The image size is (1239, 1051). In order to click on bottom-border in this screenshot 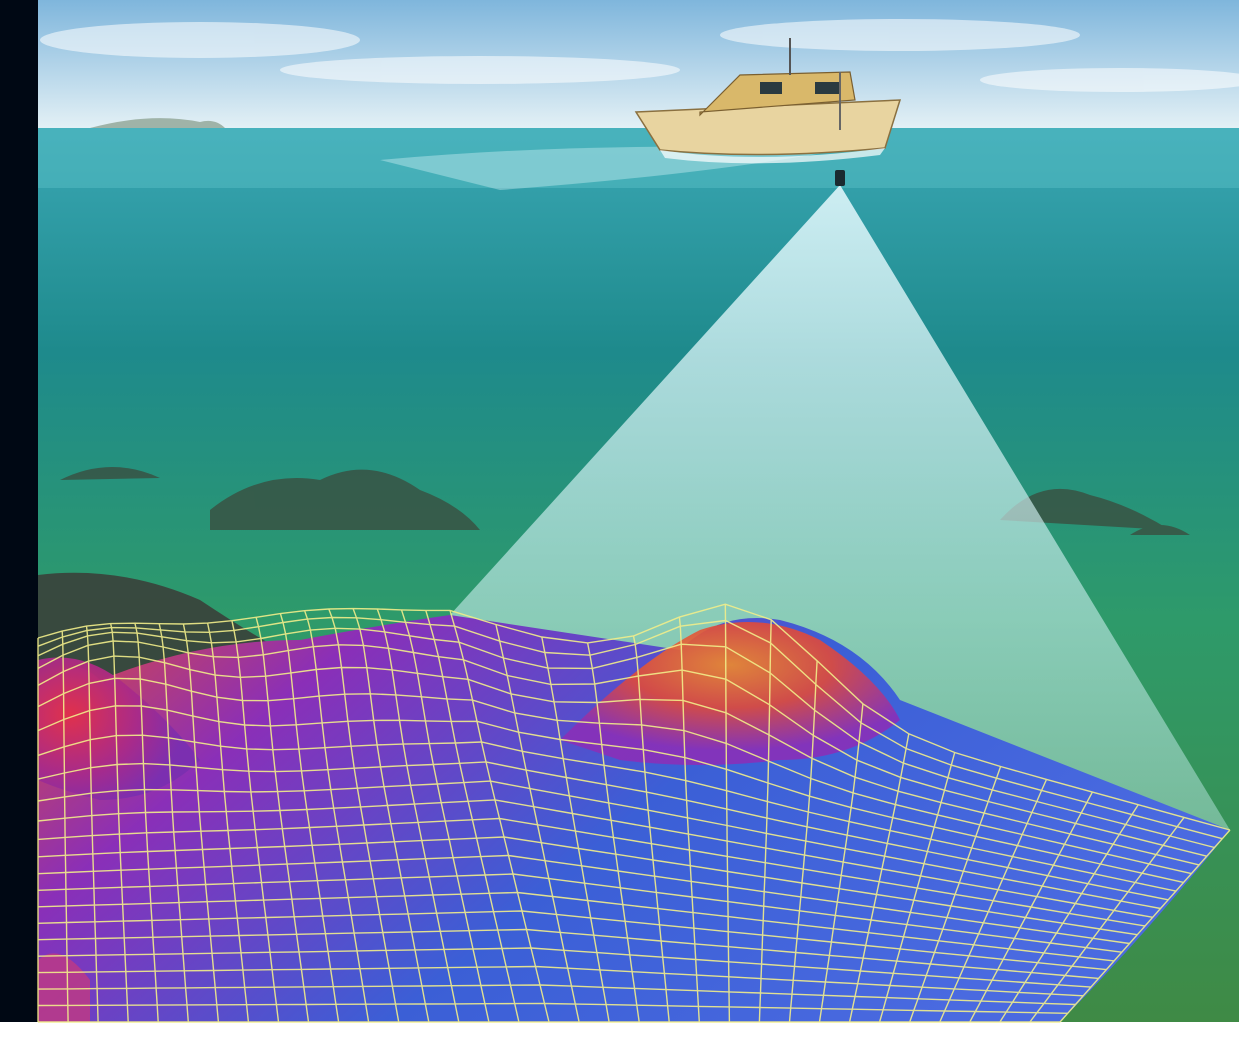, I will do `click(619, 1036)`.